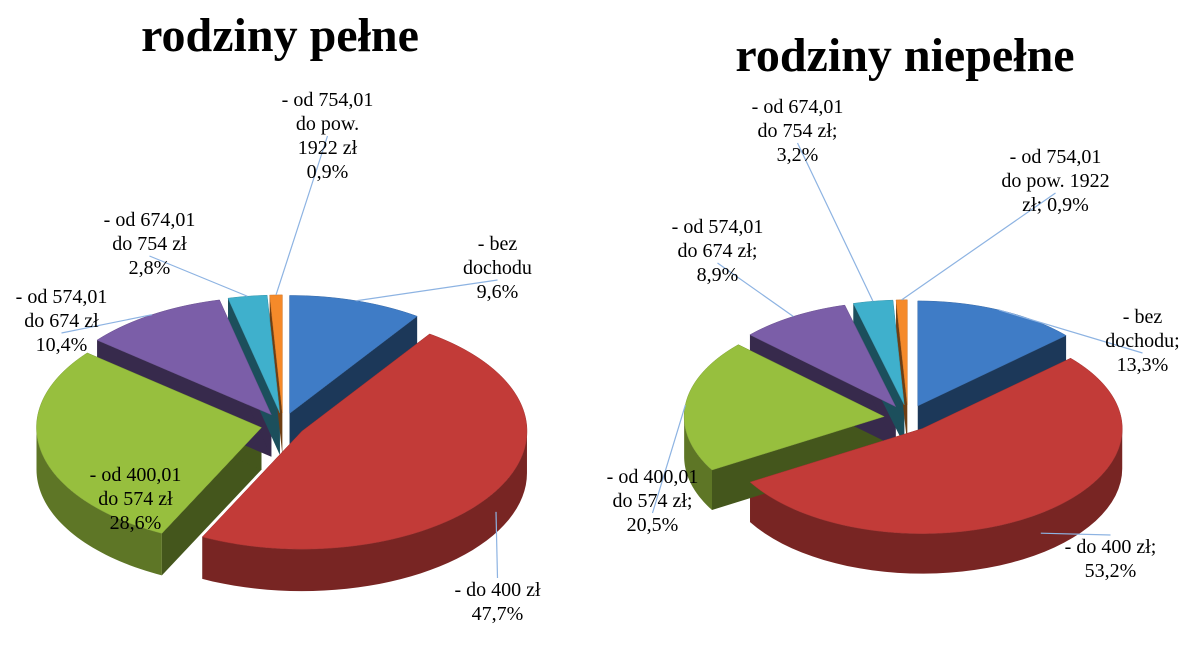 This screenshot has width=1192, height=654. Describe the element at coordinates (327, 124) in the screenshot. I see `category-label: - od 754,01 do pow. 1922 zł` at that location.